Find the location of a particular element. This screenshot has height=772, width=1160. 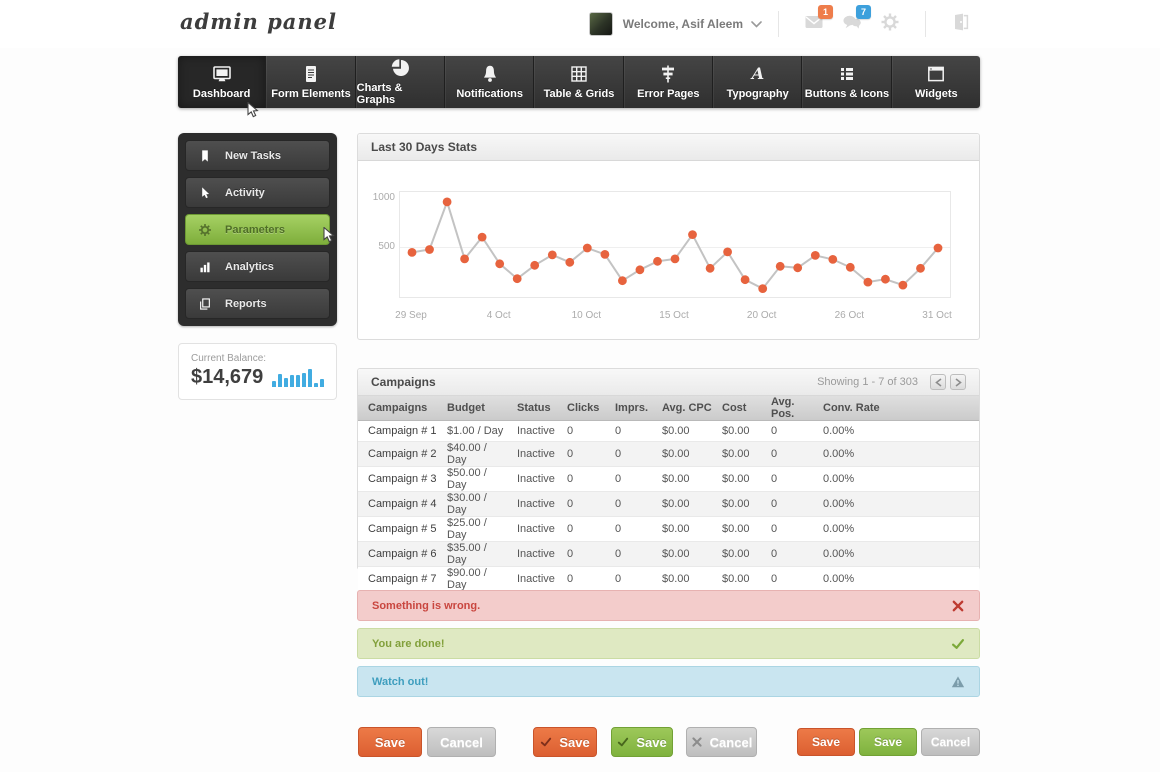

settings-gear-icon is located at coordinates (890, 22).